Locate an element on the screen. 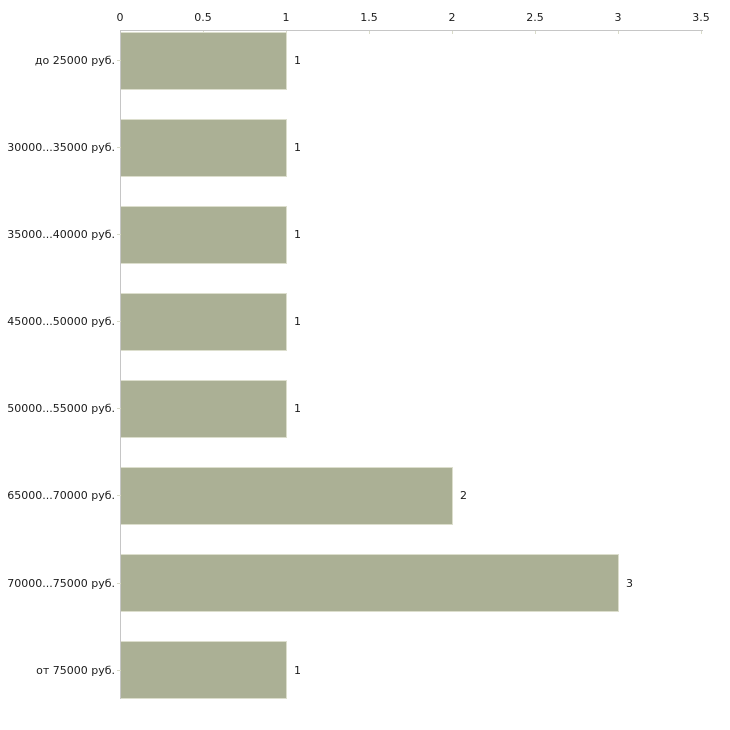  x-axis-tick-label: 3 is located at coordinates (618, 17).